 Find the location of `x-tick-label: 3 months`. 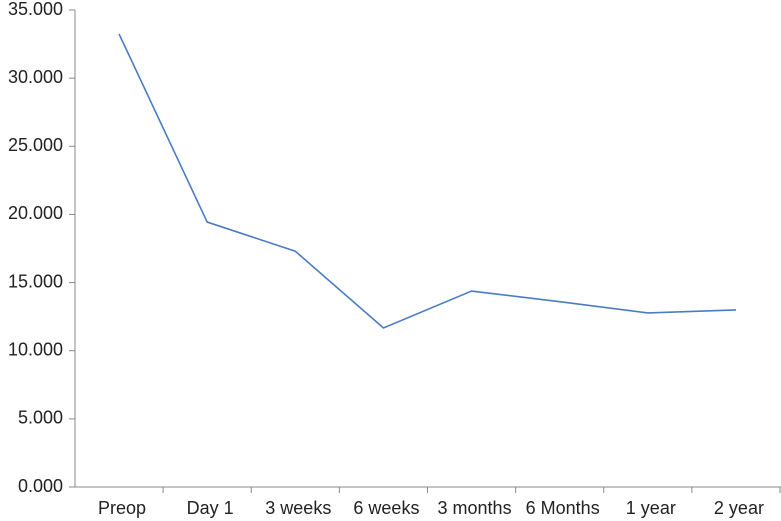

x-tick-label: 3 months is located at coordinates (475, 508).